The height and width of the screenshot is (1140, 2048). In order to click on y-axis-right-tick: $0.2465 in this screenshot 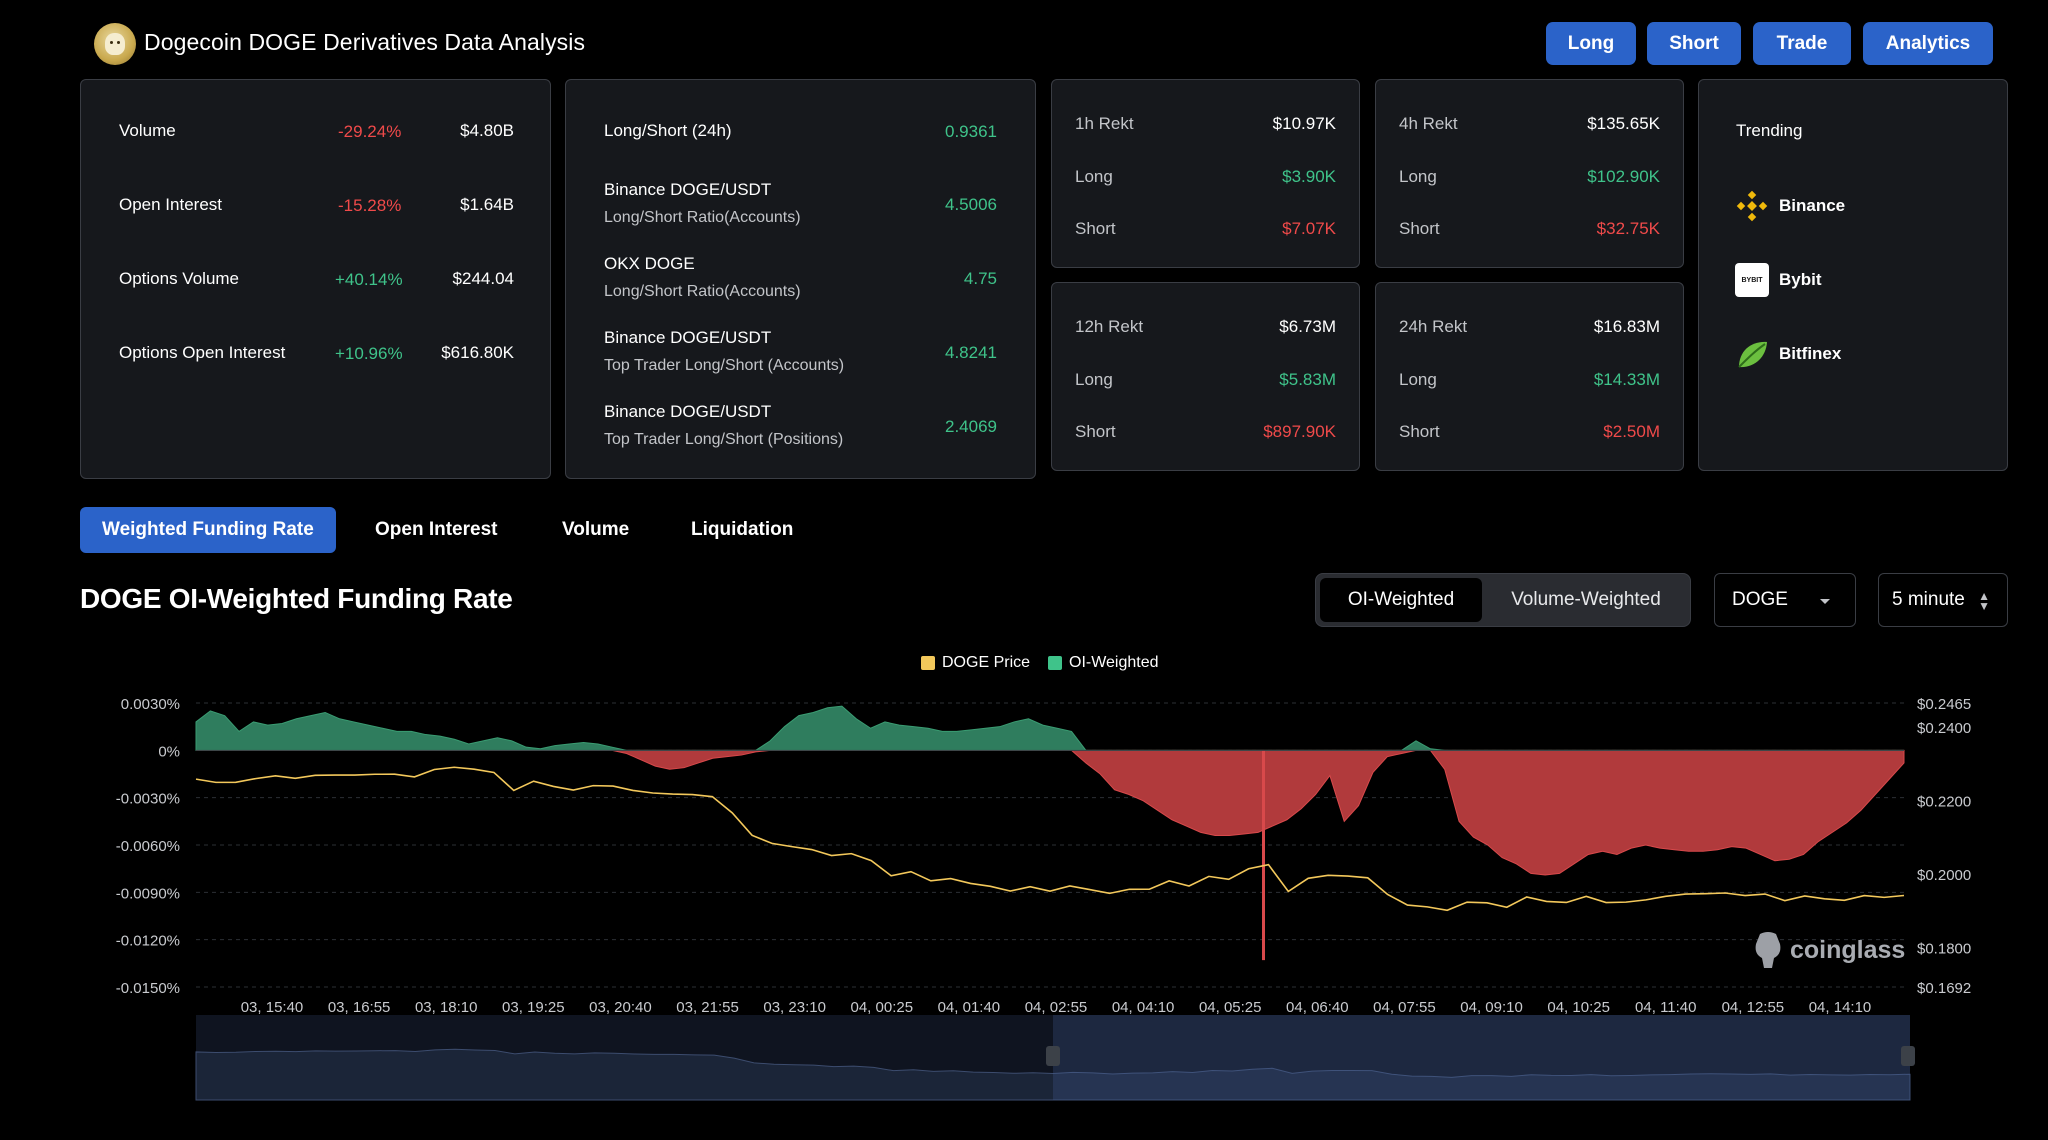, I will do `click(1944, 704)`.